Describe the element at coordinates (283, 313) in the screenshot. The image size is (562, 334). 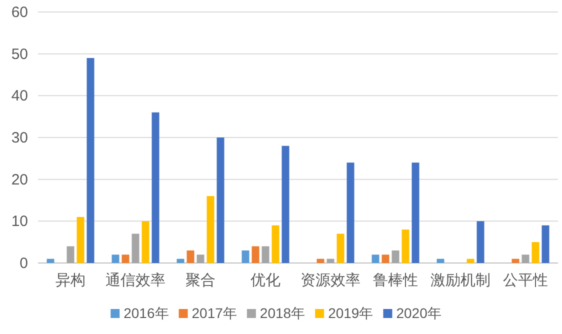
I see `legend-label: 2018年` at that location.